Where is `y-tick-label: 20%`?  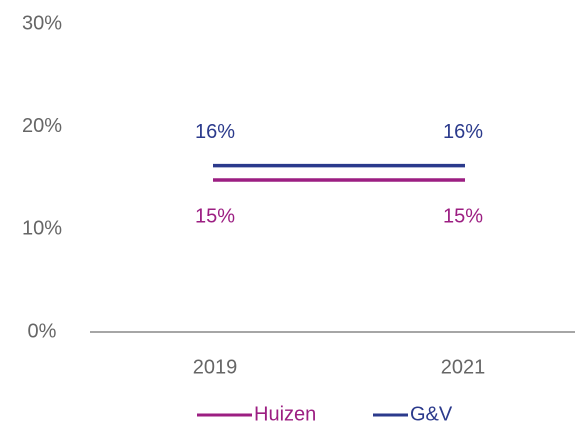 y-tick-label: 20% is located at coordinates (42, 126).